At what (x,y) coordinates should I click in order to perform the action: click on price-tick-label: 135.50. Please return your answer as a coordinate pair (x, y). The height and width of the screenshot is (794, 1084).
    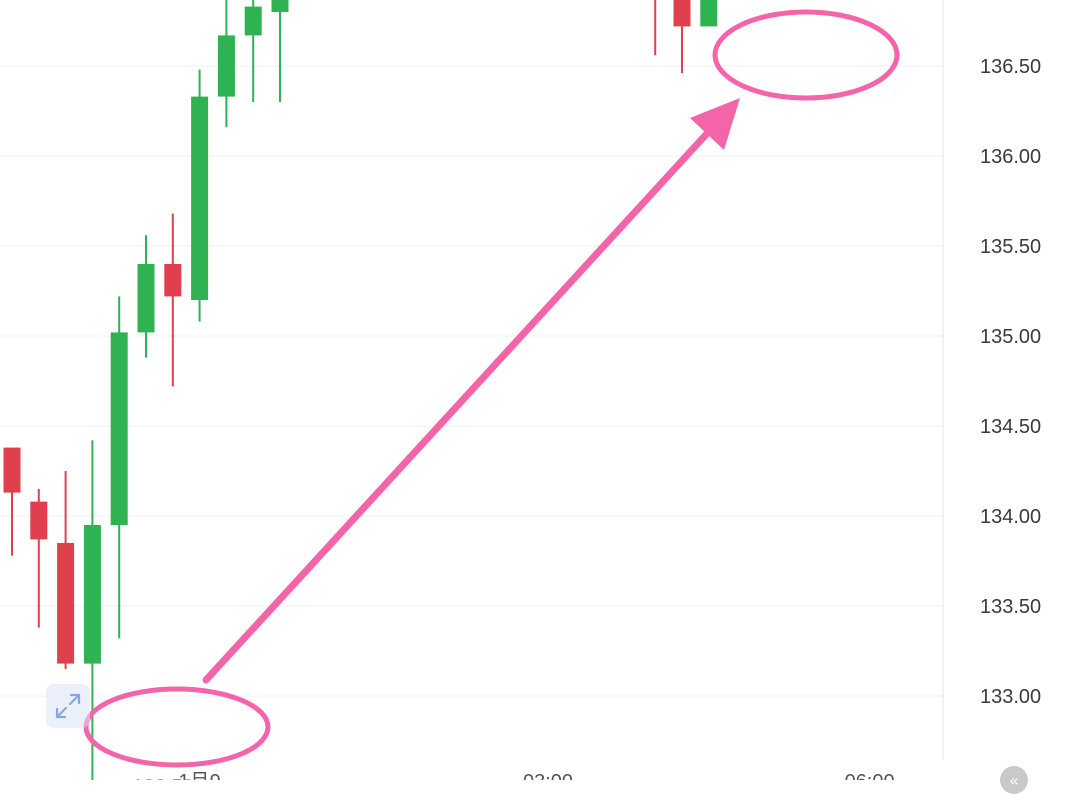
    Looking at the image, I should click on (1010, 247).